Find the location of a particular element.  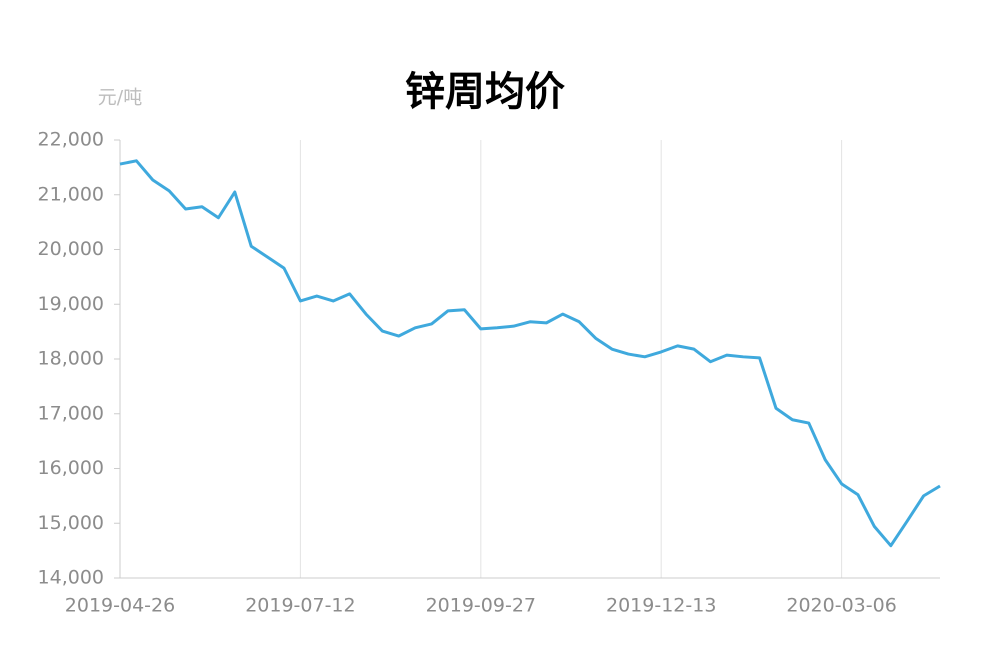

y-tick-label: 21,000 is located at coordinates (71, 194).